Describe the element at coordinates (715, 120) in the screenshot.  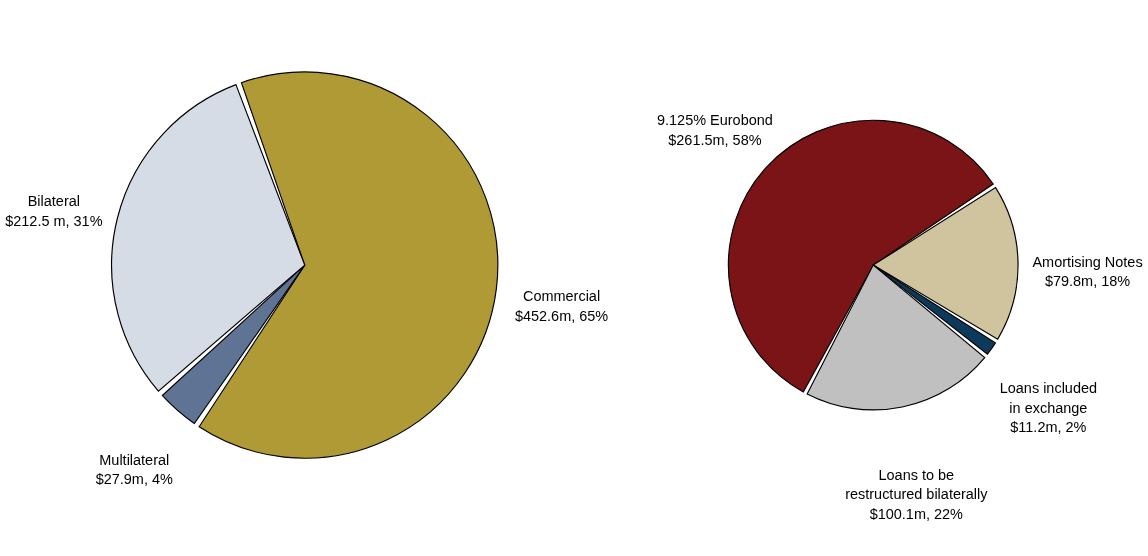
I see `slice-label: 9.125% Eurobond` at that location.